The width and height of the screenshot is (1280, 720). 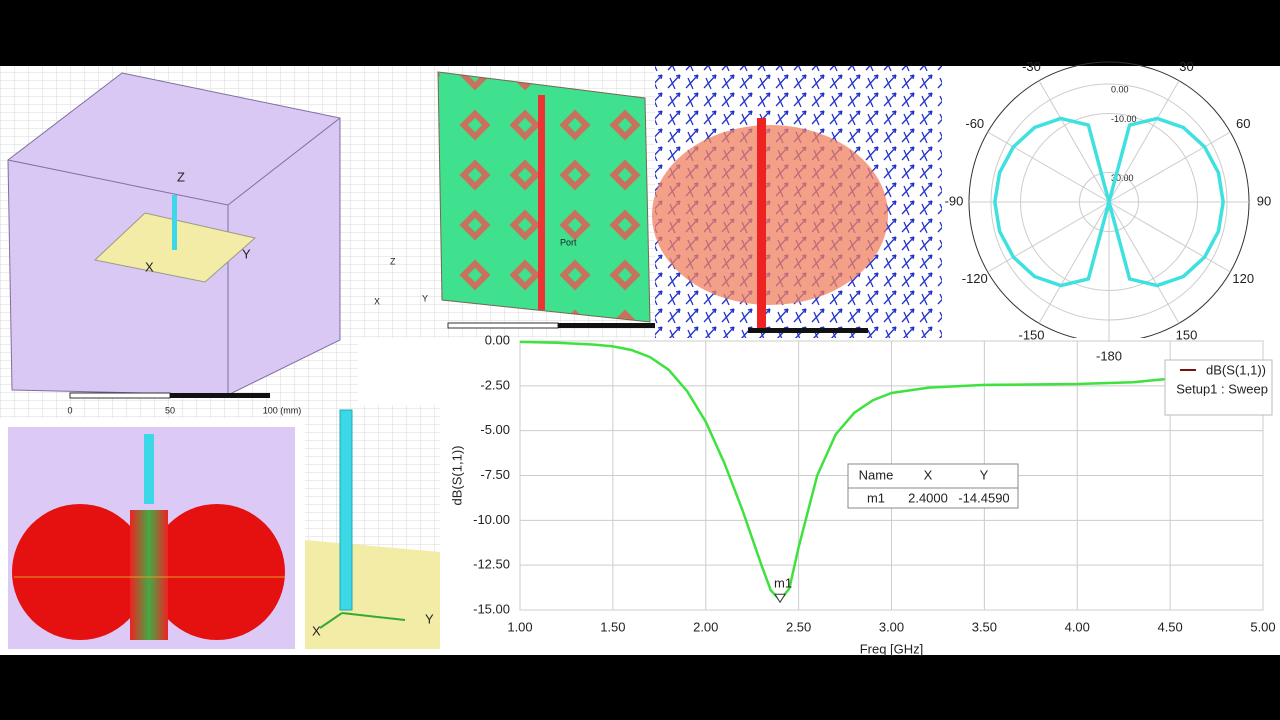 What do you see at coordinates (928, 474) in the screenshot?
I see `table-header: X` at bounding box center [928, 474].